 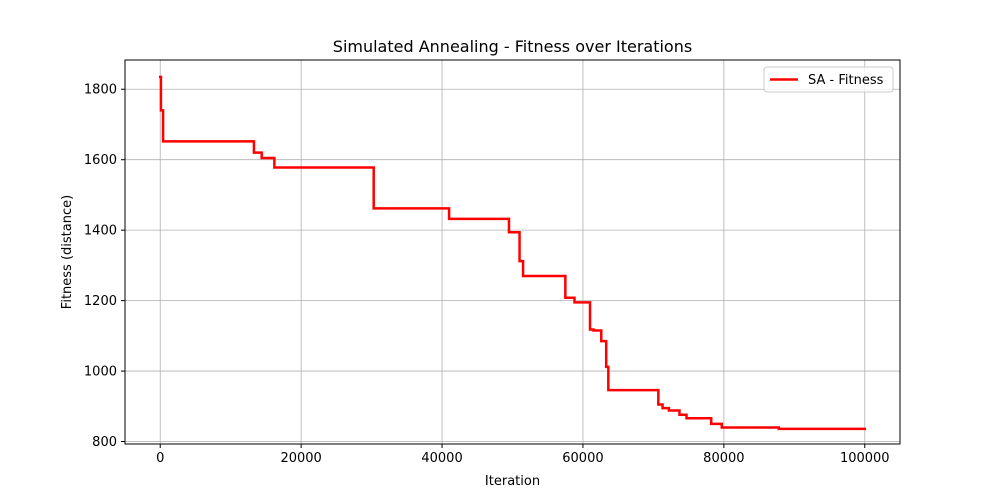 What do you see at coordinates (441, 458) in the screenshot?
I see `x-tick-label: 40000` at bounding box center [441, 458].